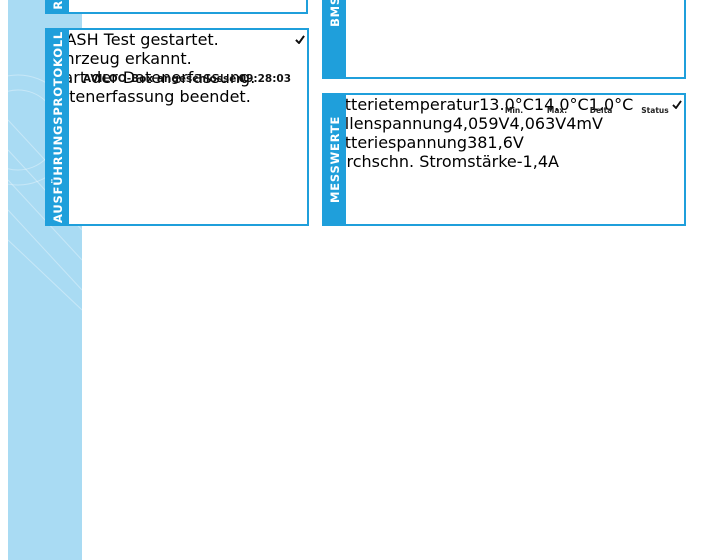 This screenshot has height=560, width=724. What do you see at coordinates (655, 110) in the screenshot?
I see `column-header: Status` at bounding box center [655, 110].